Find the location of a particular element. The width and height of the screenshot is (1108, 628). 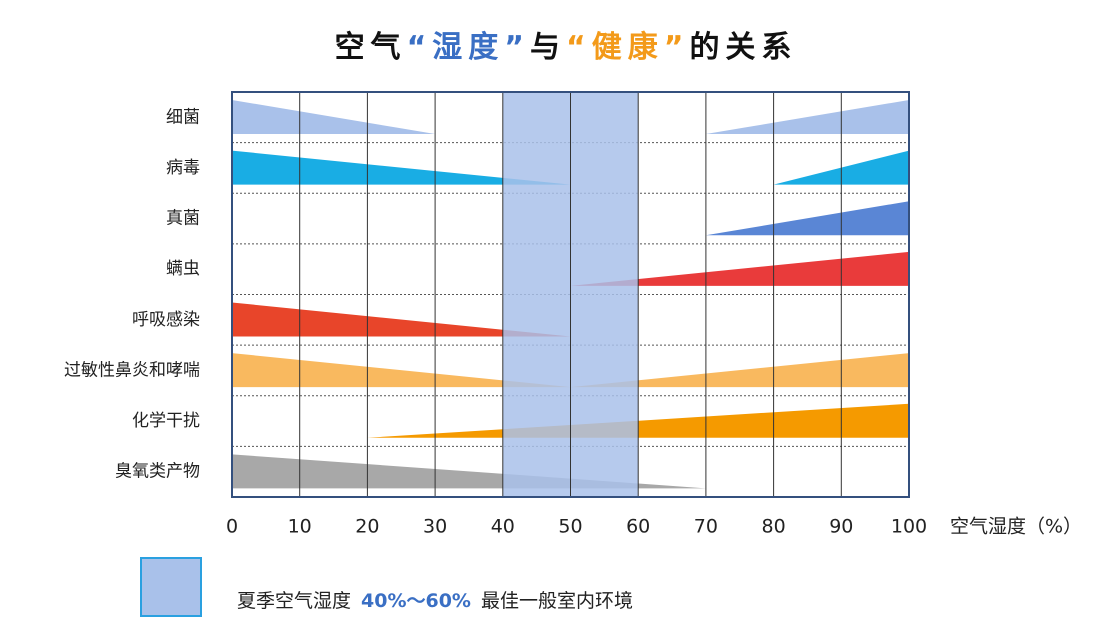

title-part: 空气 is located at coordinates (371, 47).